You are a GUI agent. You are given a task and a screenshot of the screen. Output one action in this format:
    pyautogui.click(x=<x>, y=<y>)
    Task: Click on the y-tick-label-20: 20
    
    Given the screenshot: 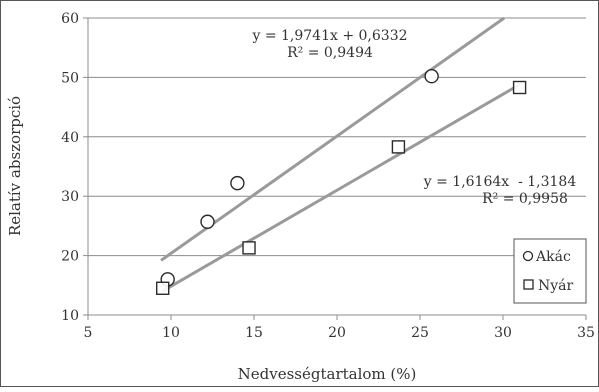 What is the action you would take?
    pyautogui.click(x=70, y=257)
    